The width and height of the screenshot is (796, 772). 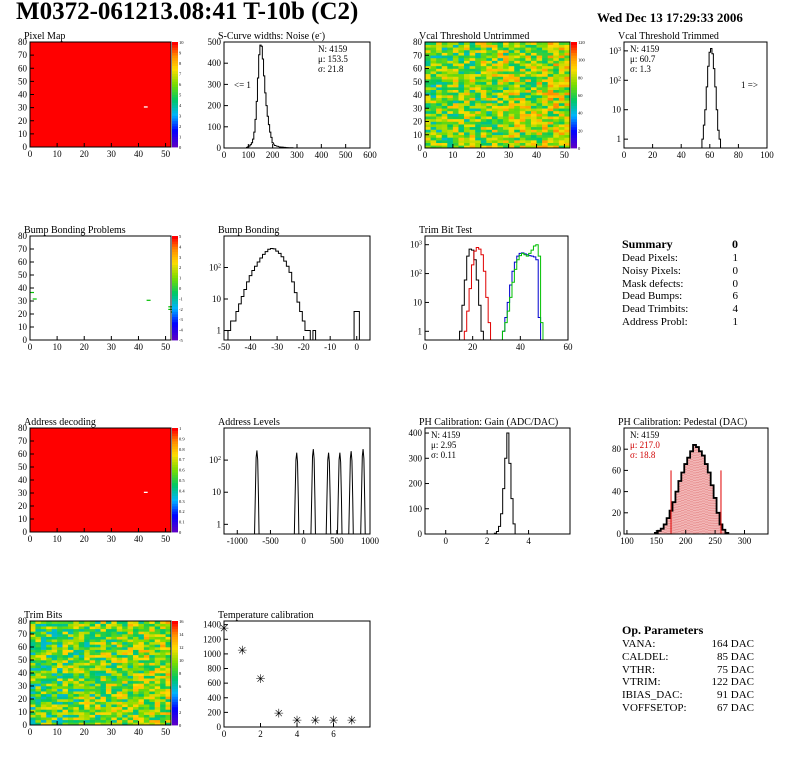 I want to click on op-parameter-label: CALDEL:, so click(x=645, y=656).